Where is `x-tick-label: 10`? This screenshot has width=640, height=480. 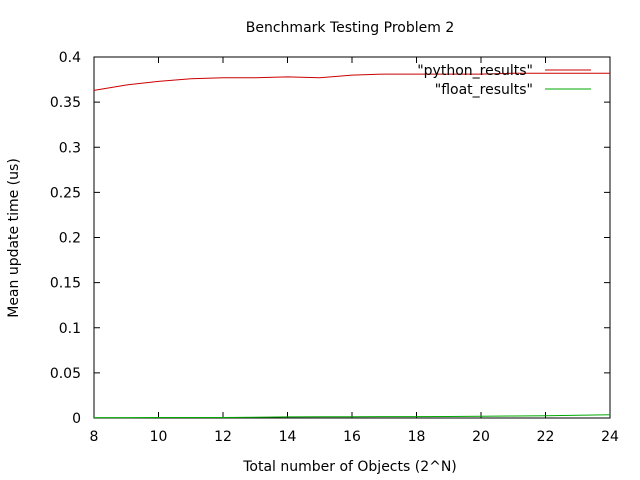 x-tick-label: 10 is located at coordinates (159, 437).